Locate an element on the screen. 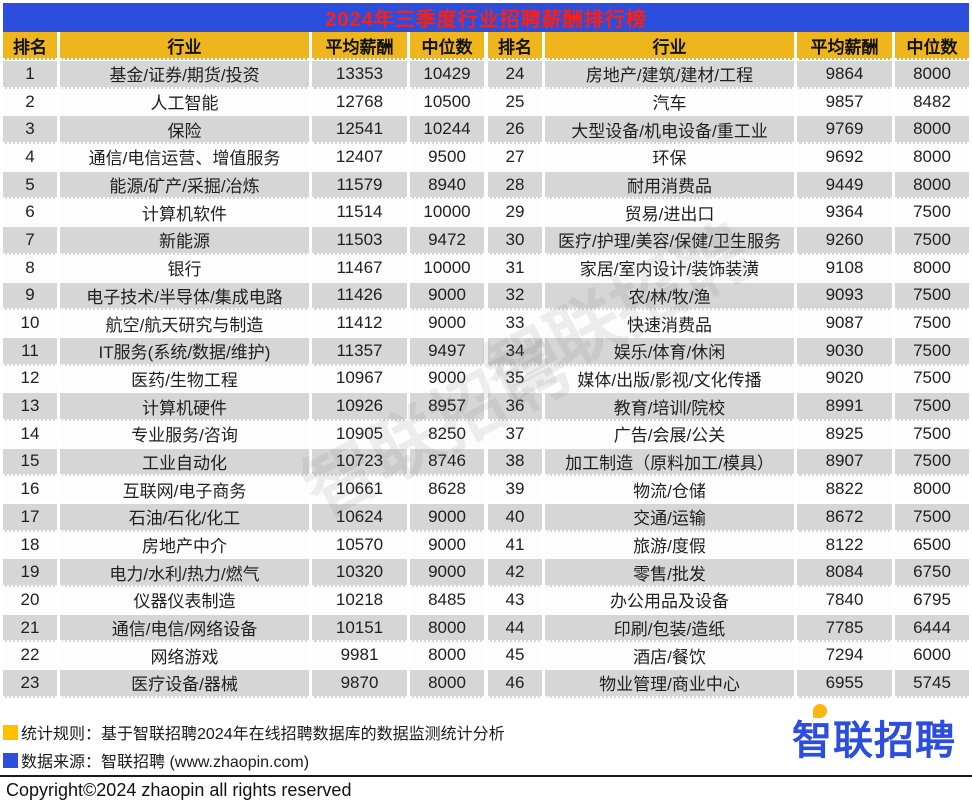 This screenshot has width=972, height=804. rank-cell: 34 is located at coordinates (515, 351).